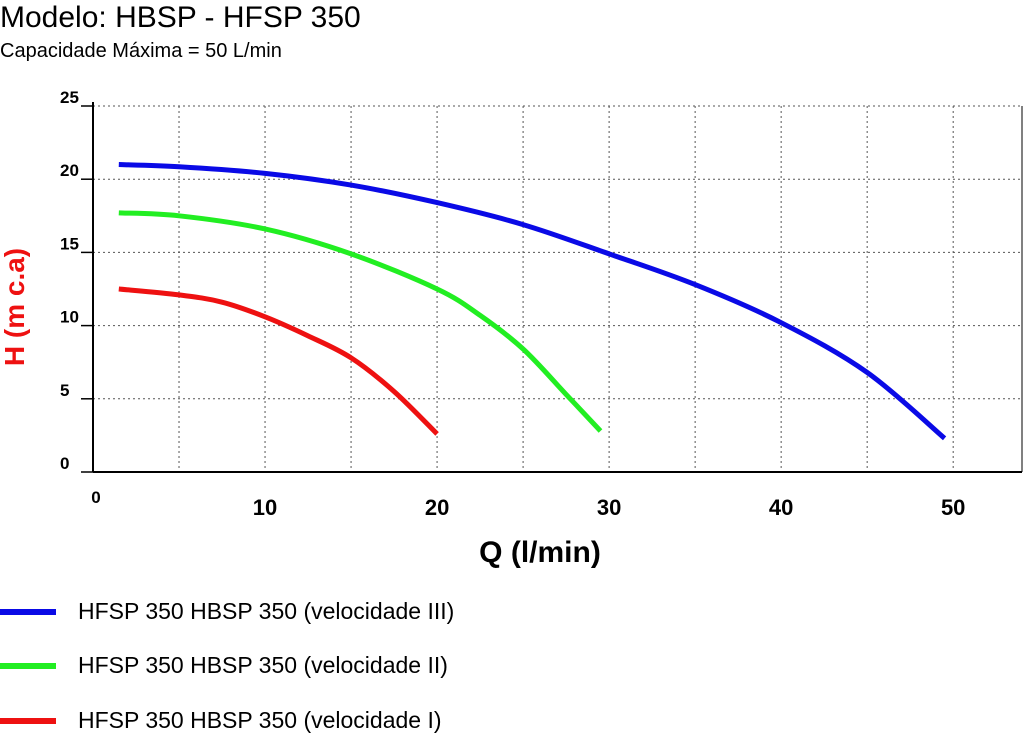  Describe the element at coordinates (141, 51) in the screenshot. I see `chart-subtitle: Capacidade Máxima = 50 L/min` at that location.